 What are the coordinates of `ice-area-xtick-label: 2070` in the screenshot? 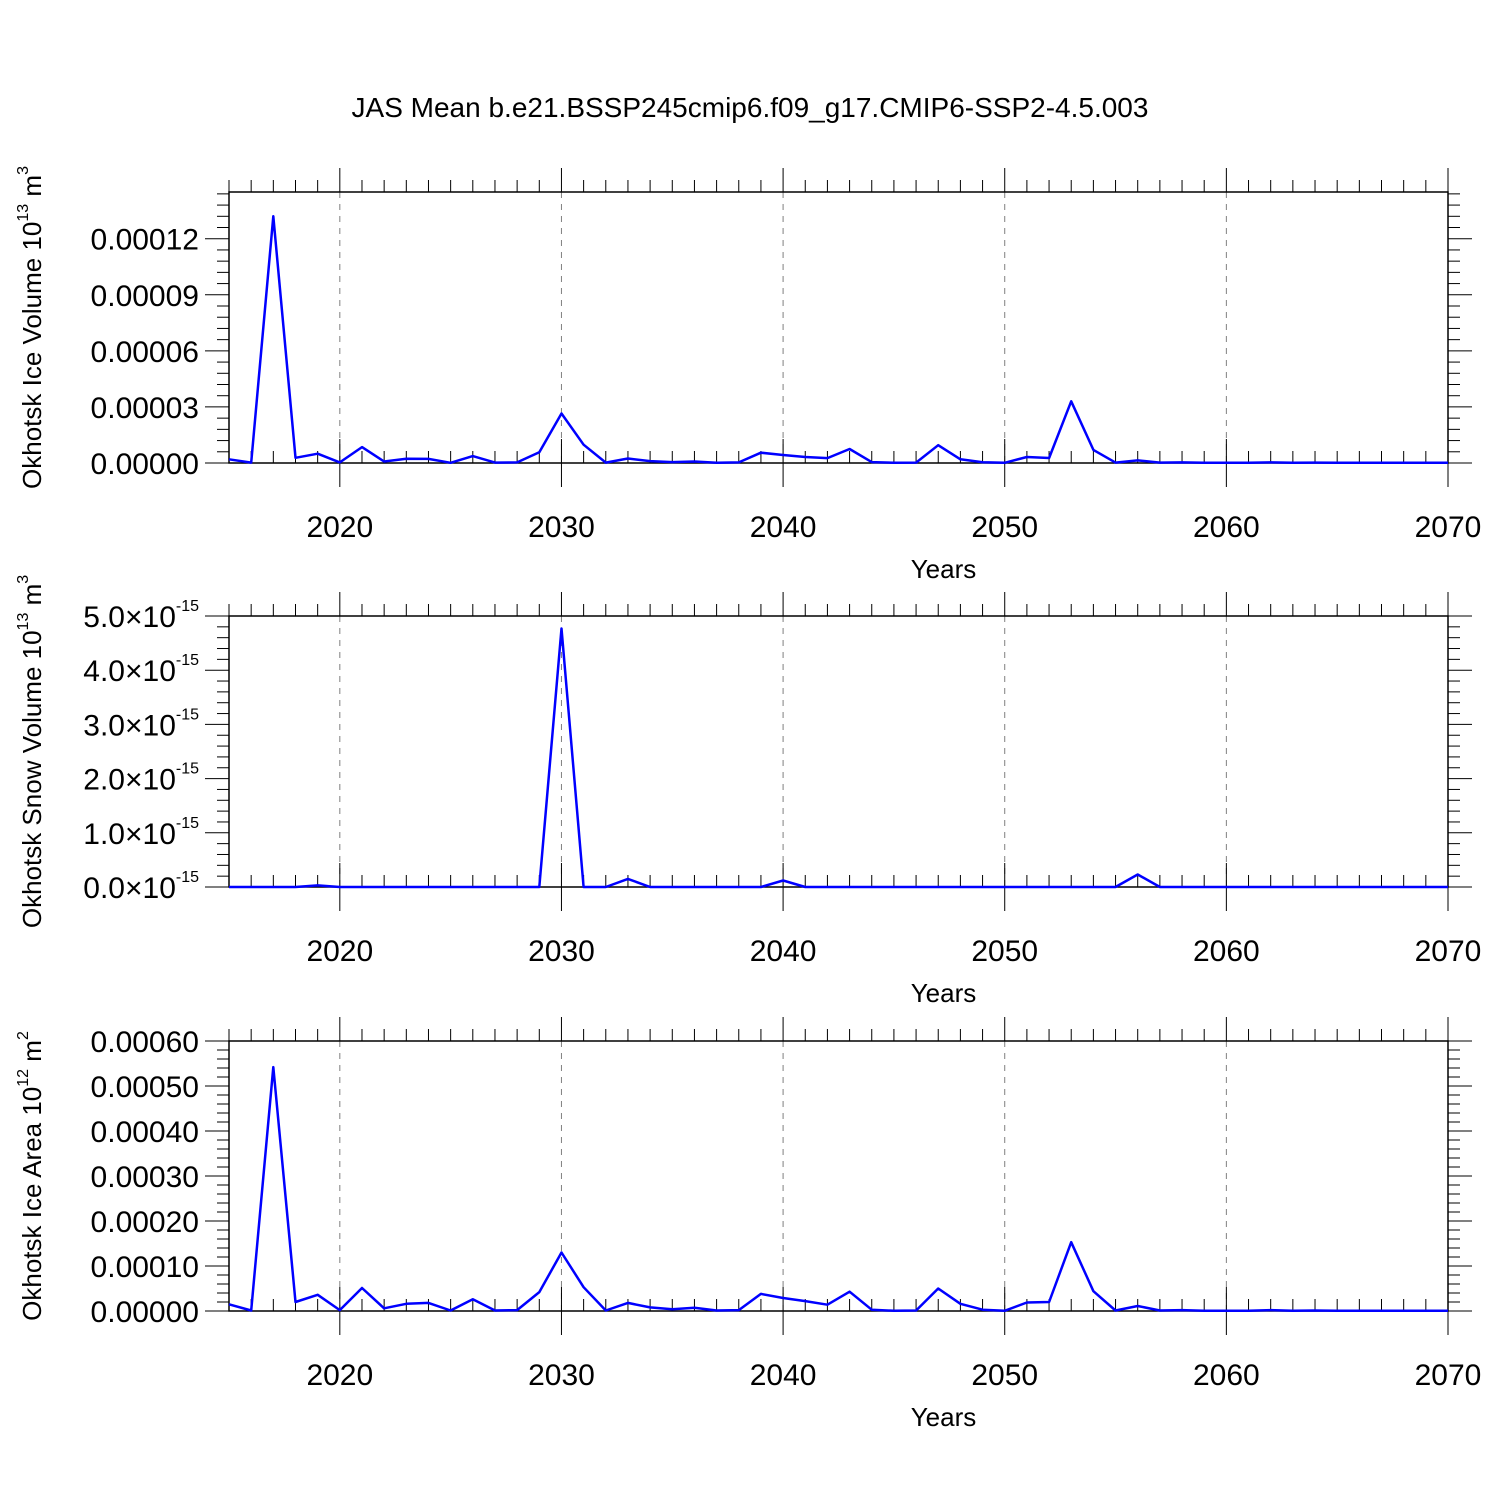 It's located at (1448, 1375).